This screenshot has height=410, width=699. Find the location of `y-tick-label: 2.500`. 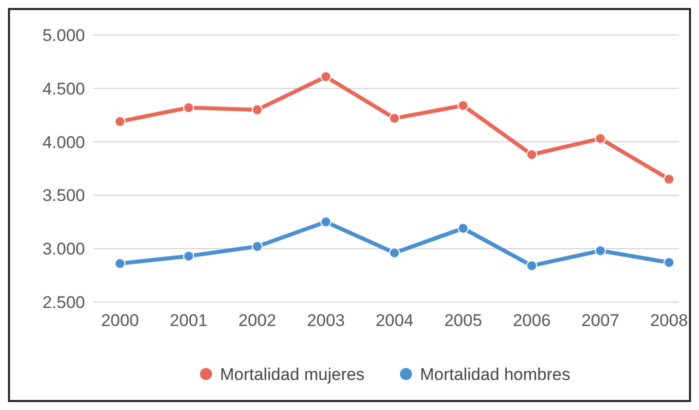

y-tick-label: 2.500 is located at coordinates (63, 302).